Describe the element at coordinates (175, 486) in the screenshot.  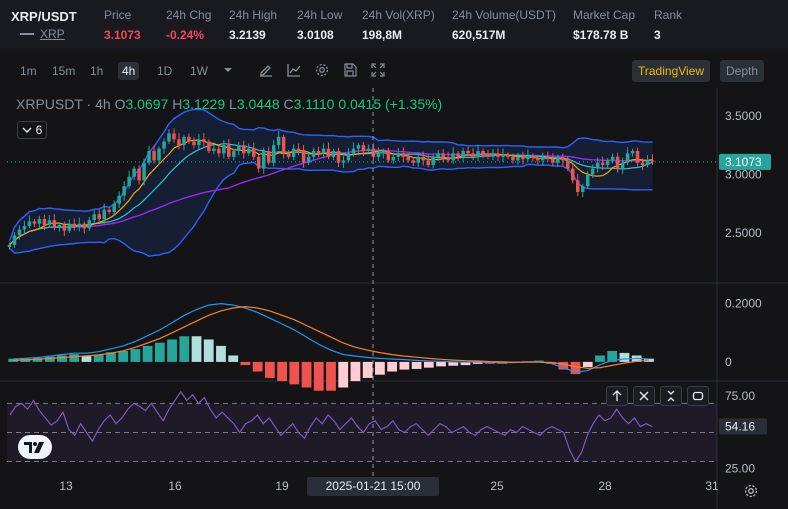
I see `time-tick-label: 16` at that location.